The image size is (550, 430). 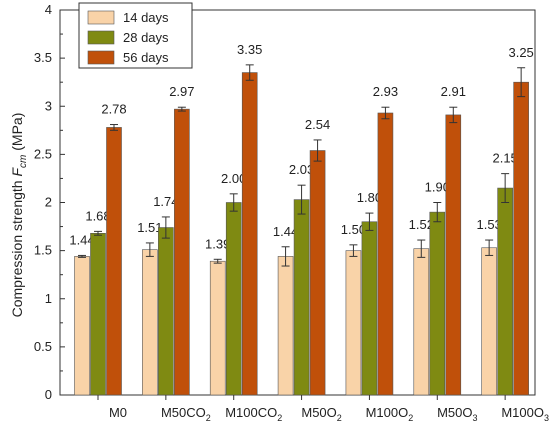 I want to click on data-label: 1.74, so click(x=165, y=201).